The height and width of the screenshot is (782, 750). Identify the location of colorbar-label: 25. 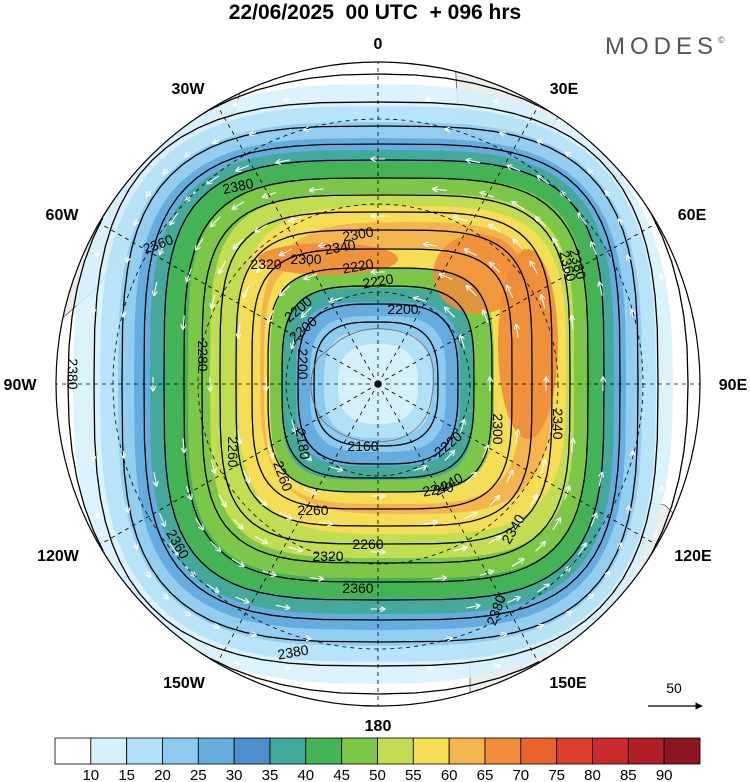
(198, 774).